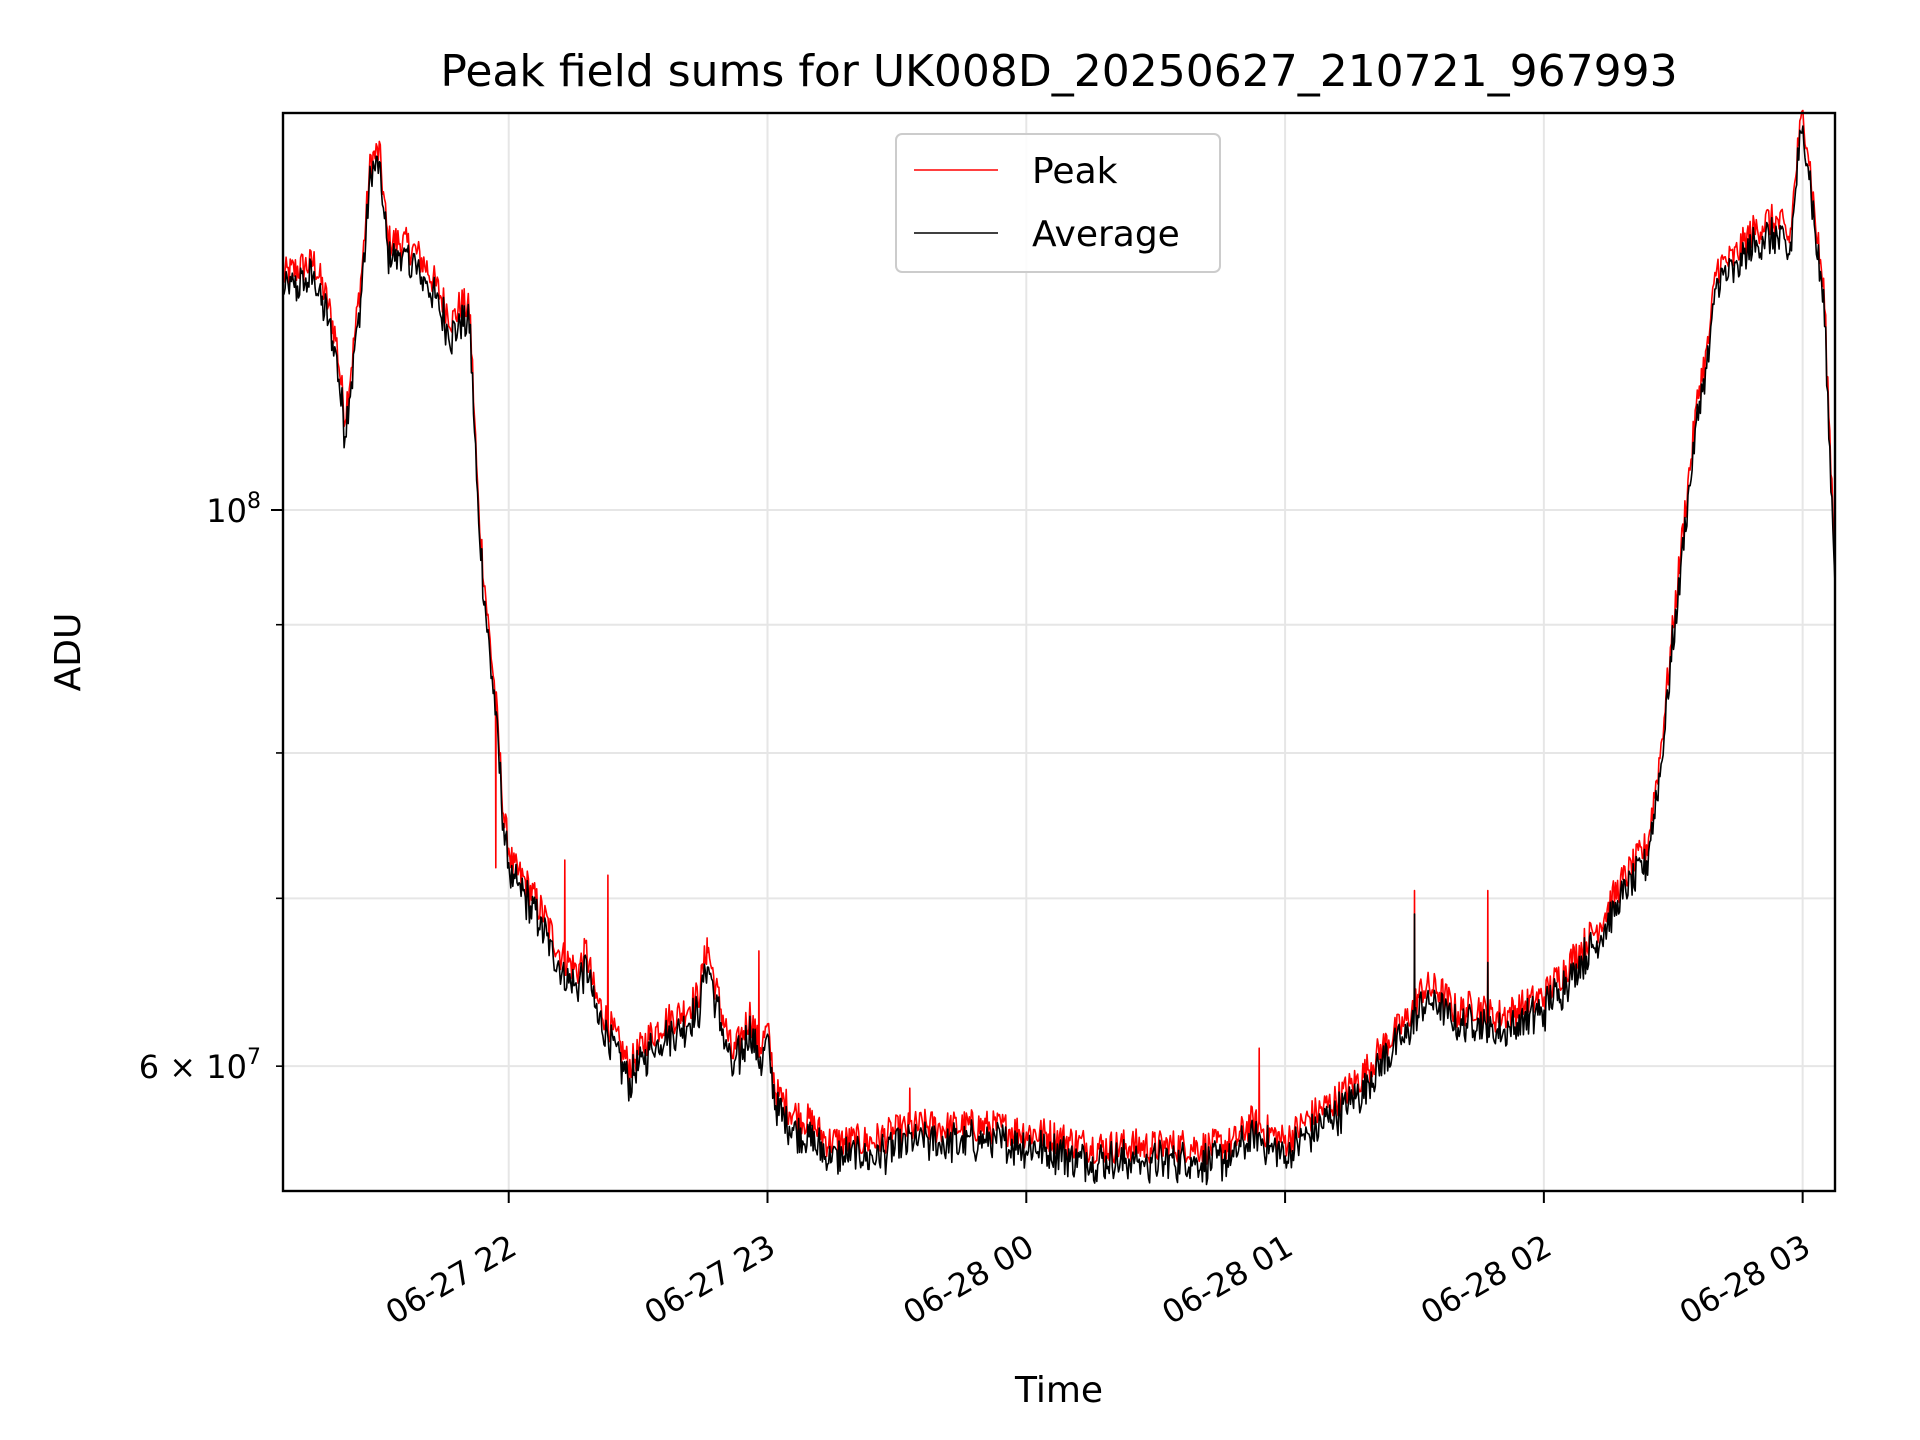 The width and height of the screenshot is (1920, 1440). Describe the element at coordinates (1106, 234) in the screenshot. I see `legend-label-average: Average` at that location.